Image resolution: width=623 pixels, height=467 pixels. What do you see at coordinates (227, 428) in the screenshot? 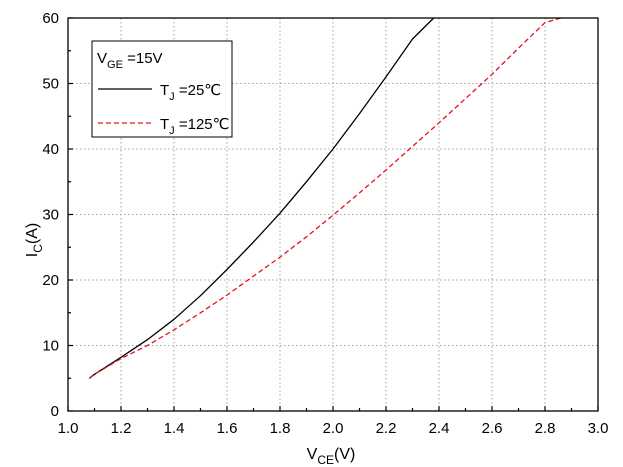
I see `x-tick-label: 1.6` at bounding box center [227, 428].